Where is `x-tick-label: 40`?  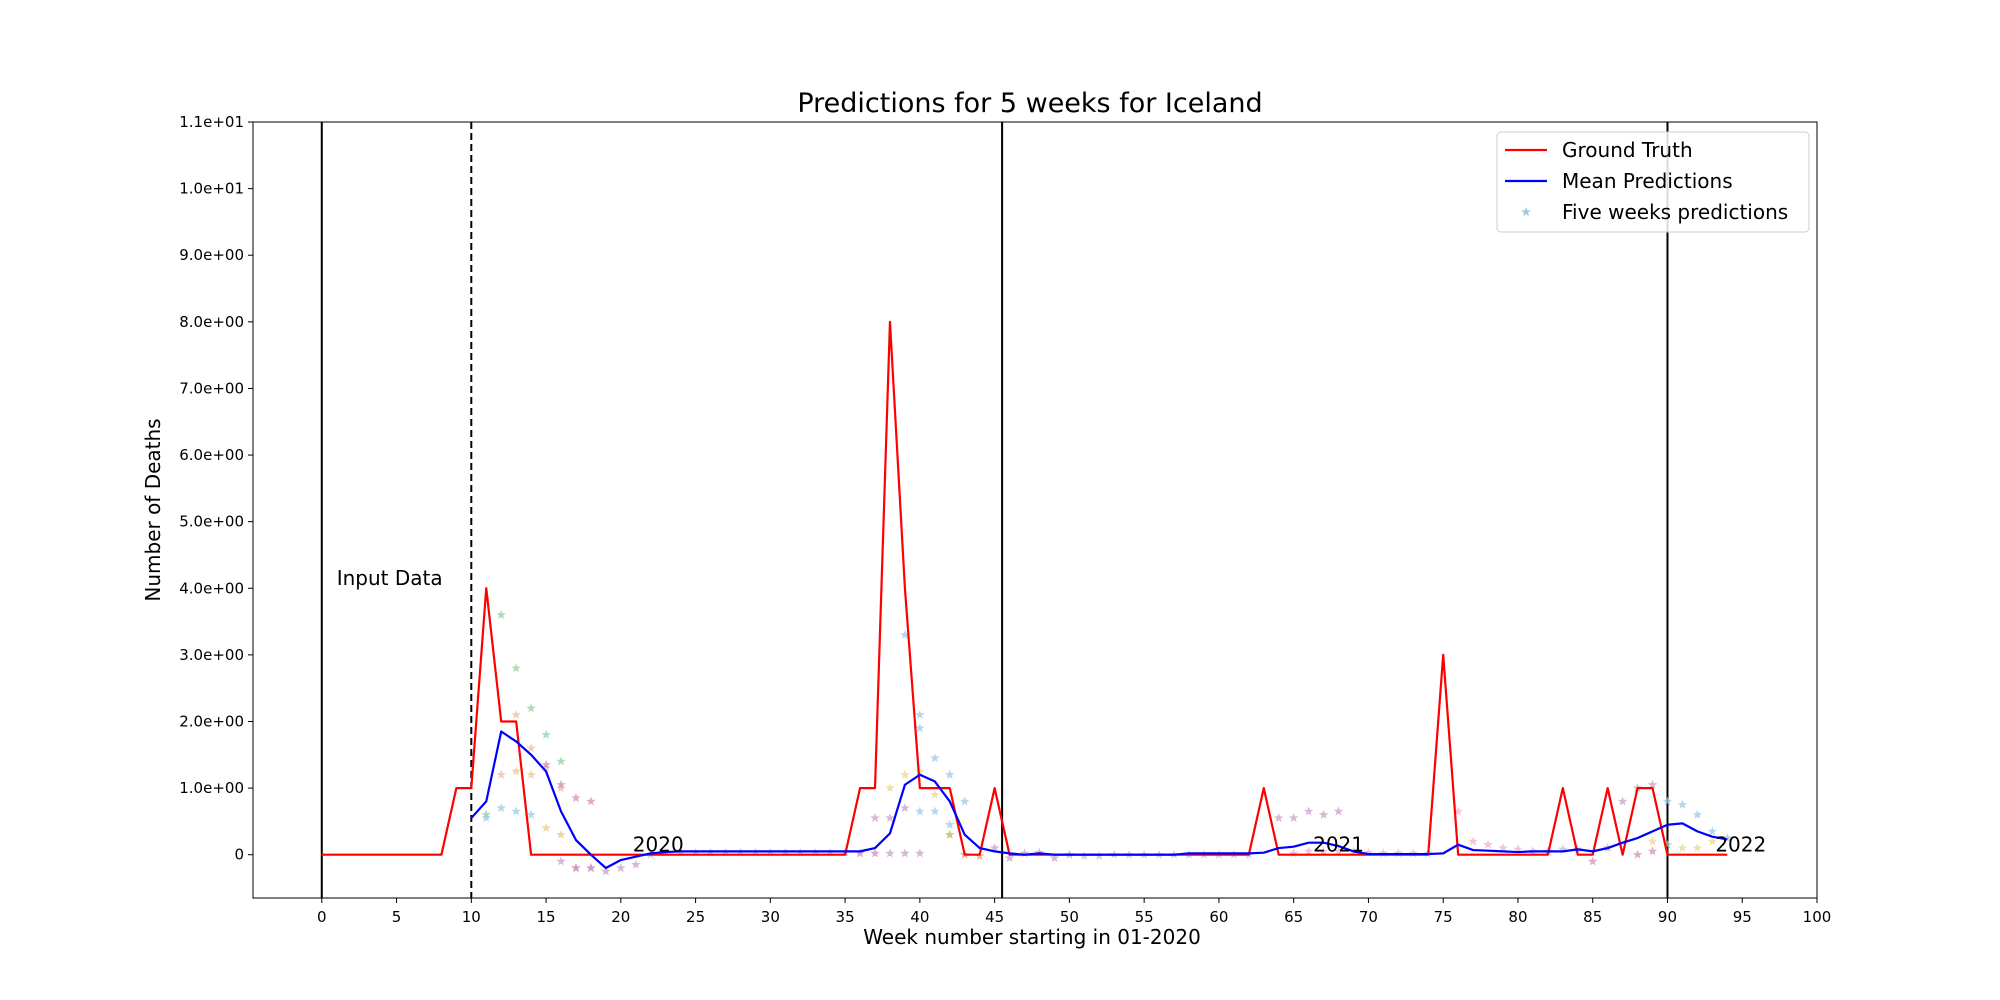
x-tick-label: 40 is located at coordinates (919, 917).